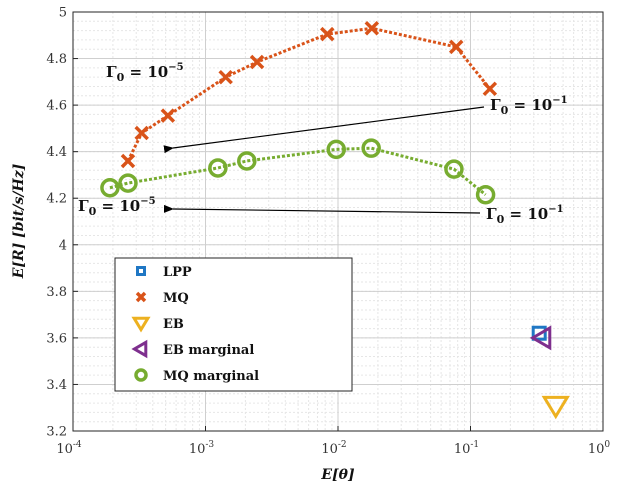  I want to click on y-tick-label: 3.4, so click(56, 385).